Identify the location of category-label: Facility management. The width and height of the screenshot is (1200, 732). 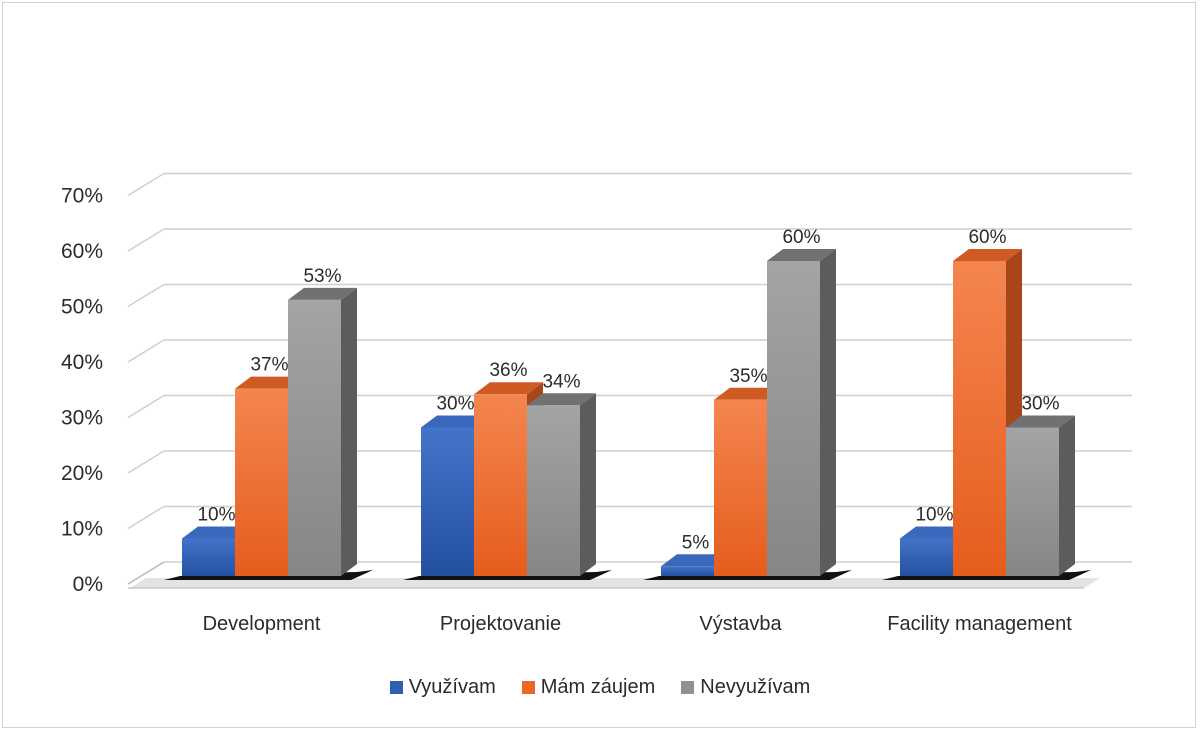
(979, 624).